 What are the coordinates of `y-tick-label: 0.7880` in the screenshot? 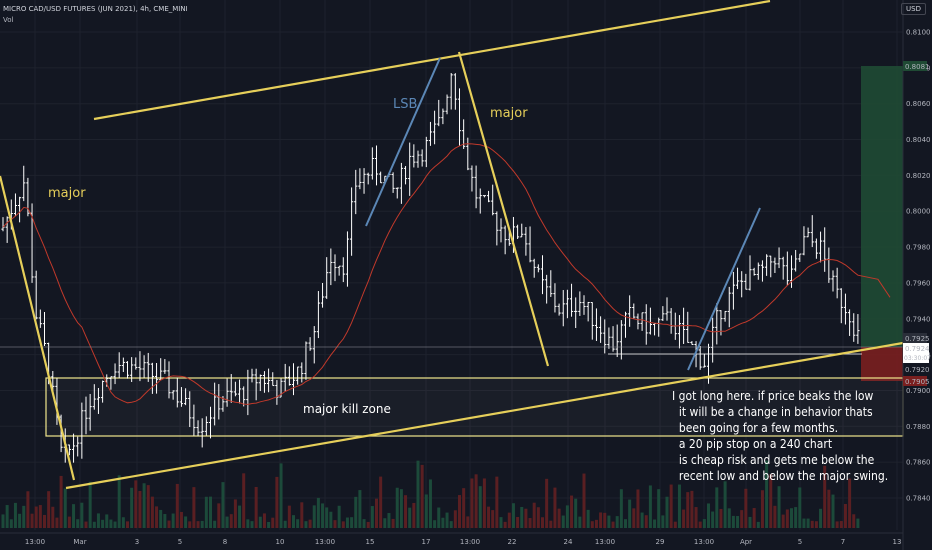 It's located at (918, 427).